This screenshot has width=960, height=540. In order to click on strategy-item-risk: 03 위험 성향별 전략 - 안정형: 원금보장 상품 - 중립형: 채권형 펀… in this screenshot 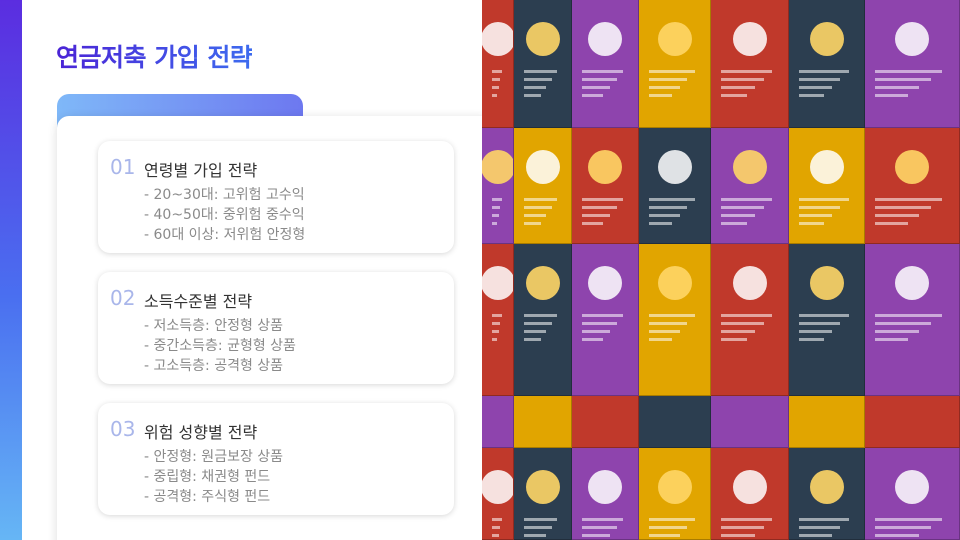, I will do `click(276, 459)`.